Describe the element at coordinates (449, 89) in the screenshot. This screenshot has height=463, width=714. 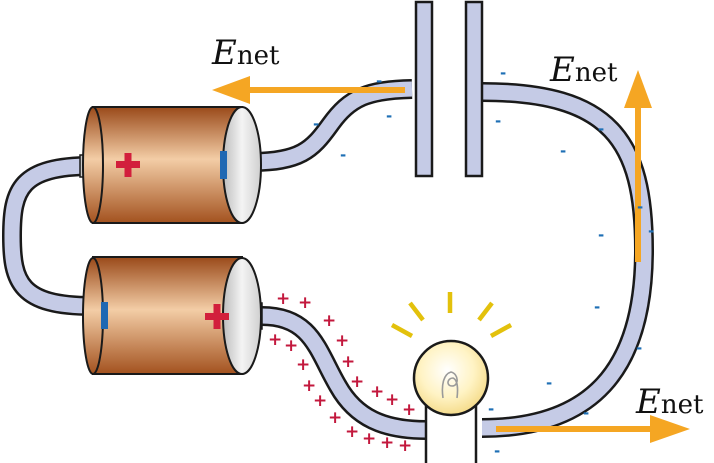
I see `capacitor` at that location.